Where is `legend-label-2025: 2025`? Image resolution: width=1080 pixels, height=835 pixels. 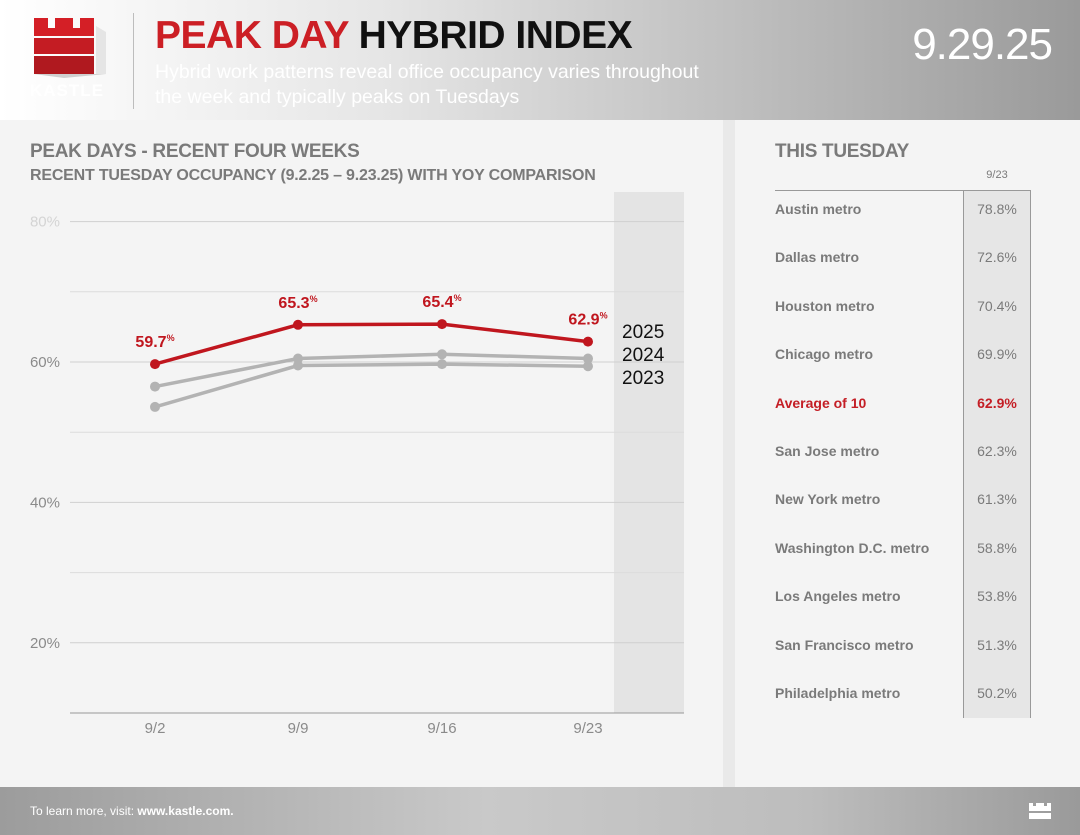
legend-label-2025: 2025 is located at coordinates (643, 332).